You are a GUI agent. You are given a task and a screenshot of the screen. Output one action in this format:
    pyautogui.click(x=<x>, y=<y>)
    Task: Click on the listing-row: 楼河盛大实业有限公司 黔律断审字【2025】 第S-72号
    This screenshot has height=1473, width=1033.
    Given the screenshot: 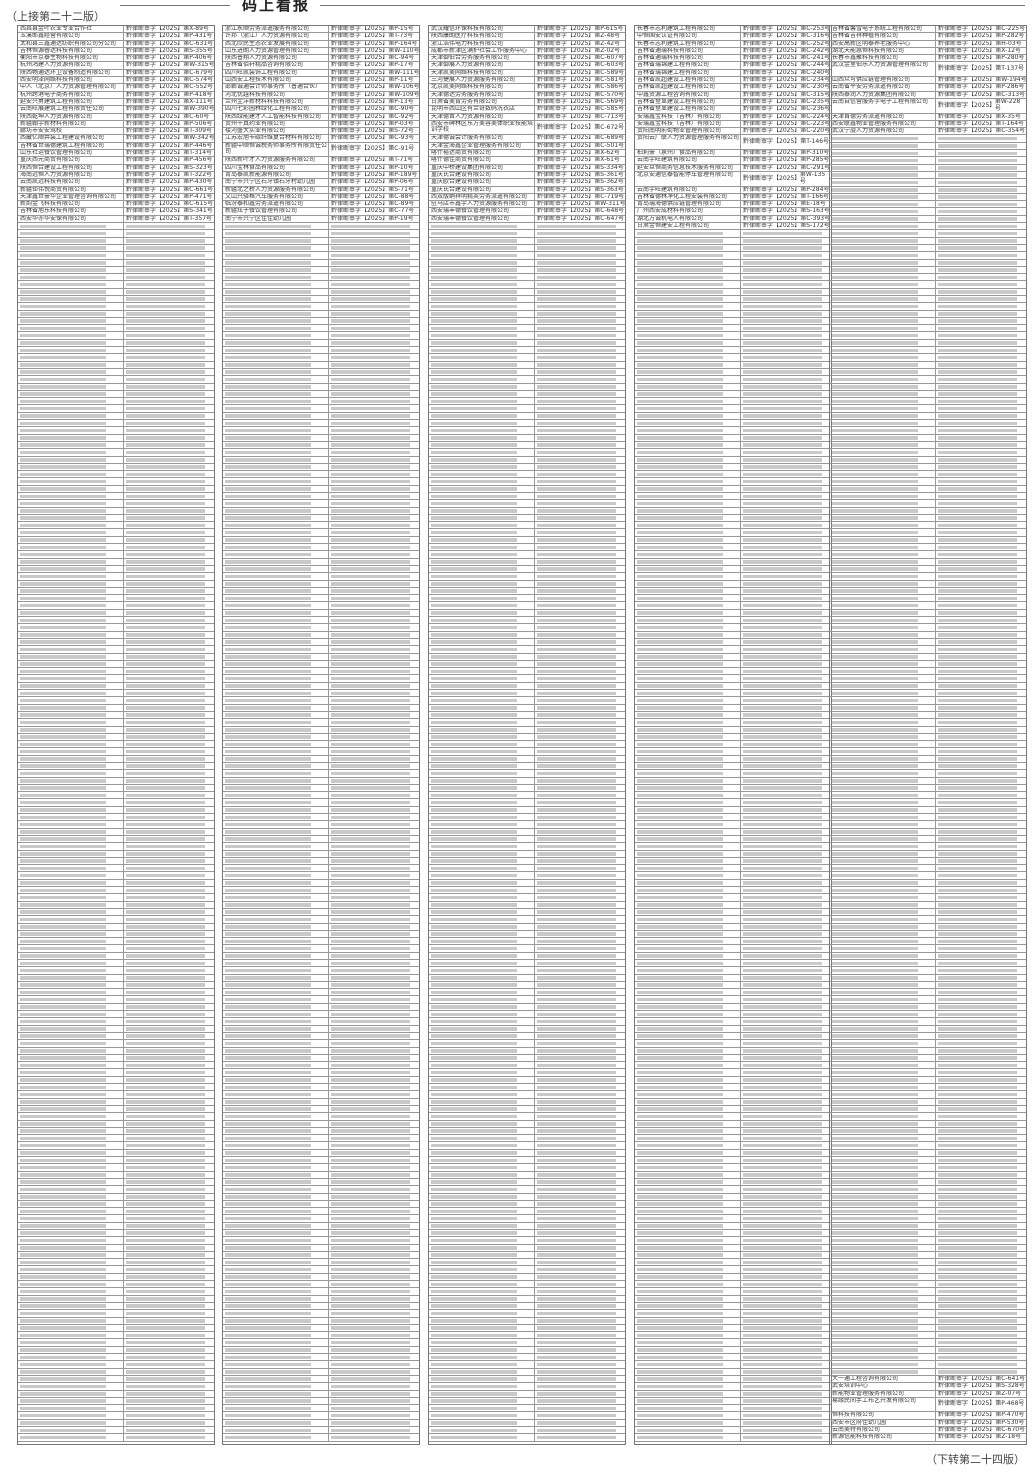 What is the action you would take?
    pyautogui.click(x=321, y=132)
    